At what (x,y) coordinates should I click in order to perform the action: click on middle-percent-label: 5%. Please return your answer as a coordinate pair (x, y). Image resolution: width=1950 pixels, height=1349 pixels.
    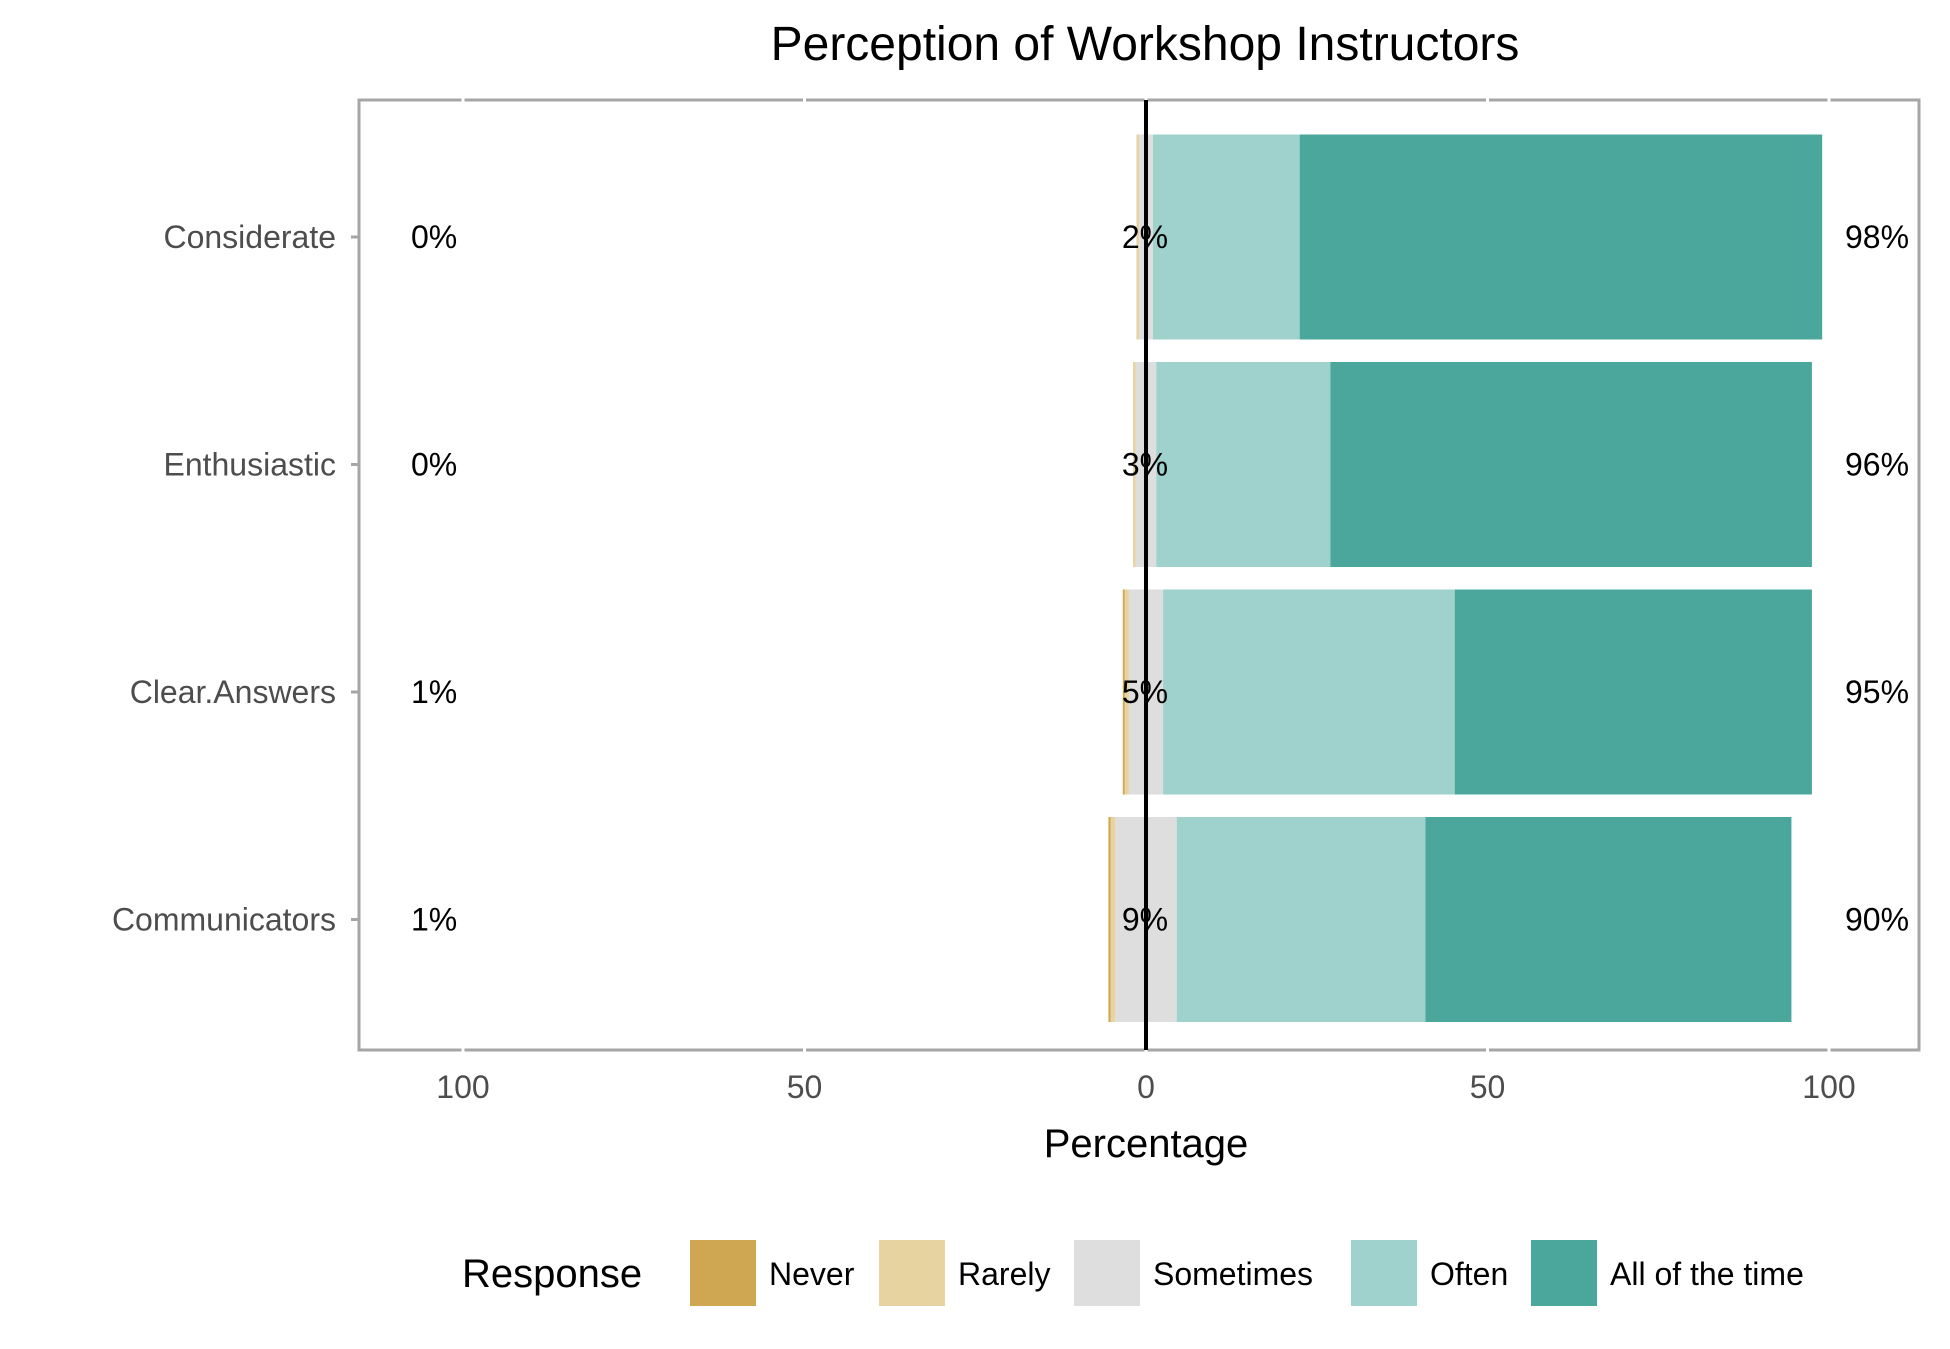
    Looking at the image, I should click on (1145, 692).